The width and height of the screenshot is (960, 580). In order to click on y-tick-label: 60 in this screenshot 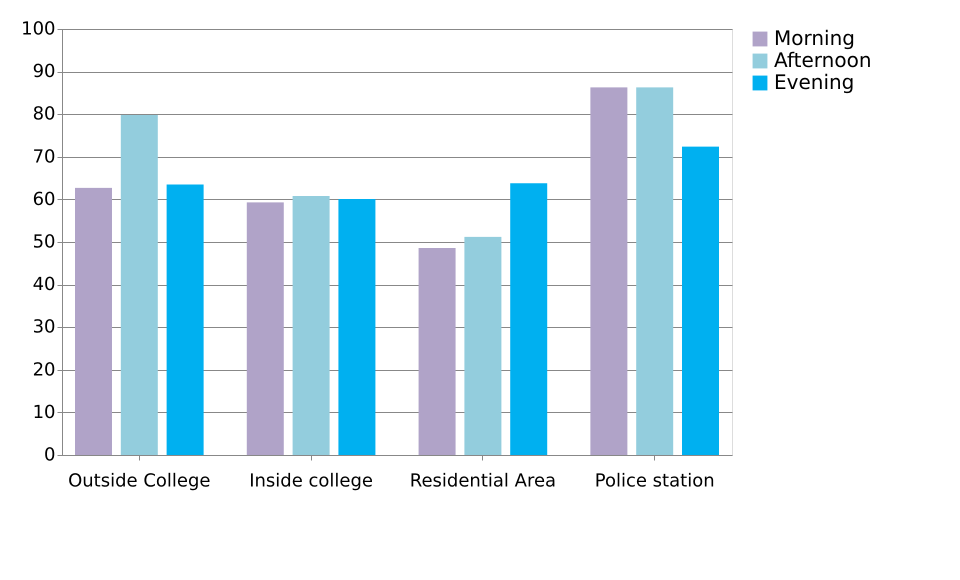, I will do `click(44, 199)`.